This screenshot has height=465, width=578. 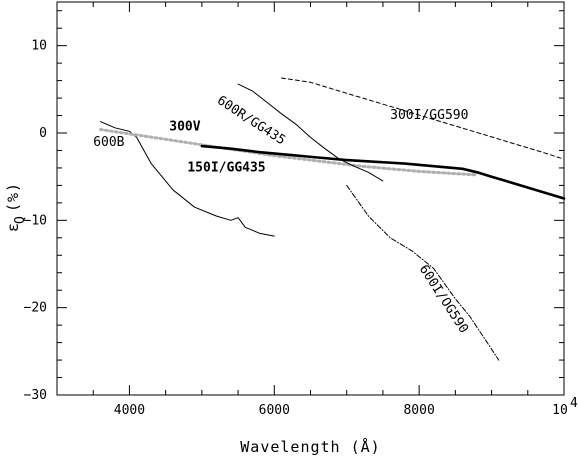 What do you see at coordinates (35, 308) in the screenshot?
I see `y-tick-label: −20` at bounding box center [35, 308].